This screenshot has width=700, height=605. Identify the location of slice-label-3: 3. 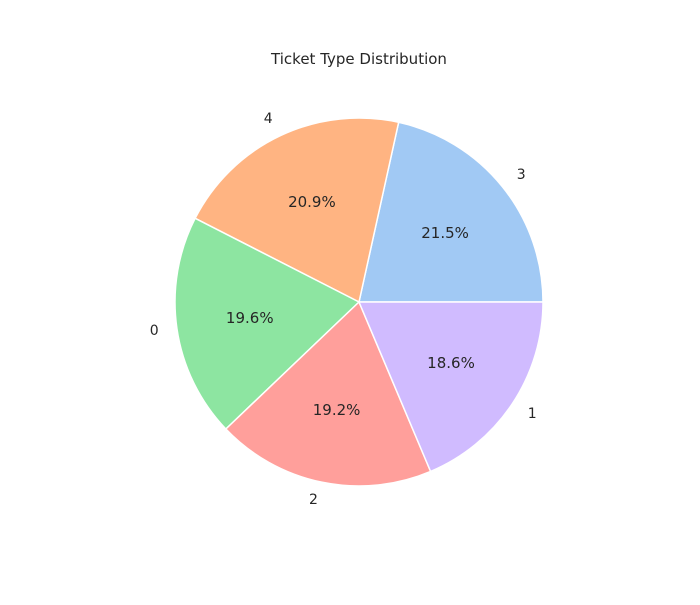
(521, 175).